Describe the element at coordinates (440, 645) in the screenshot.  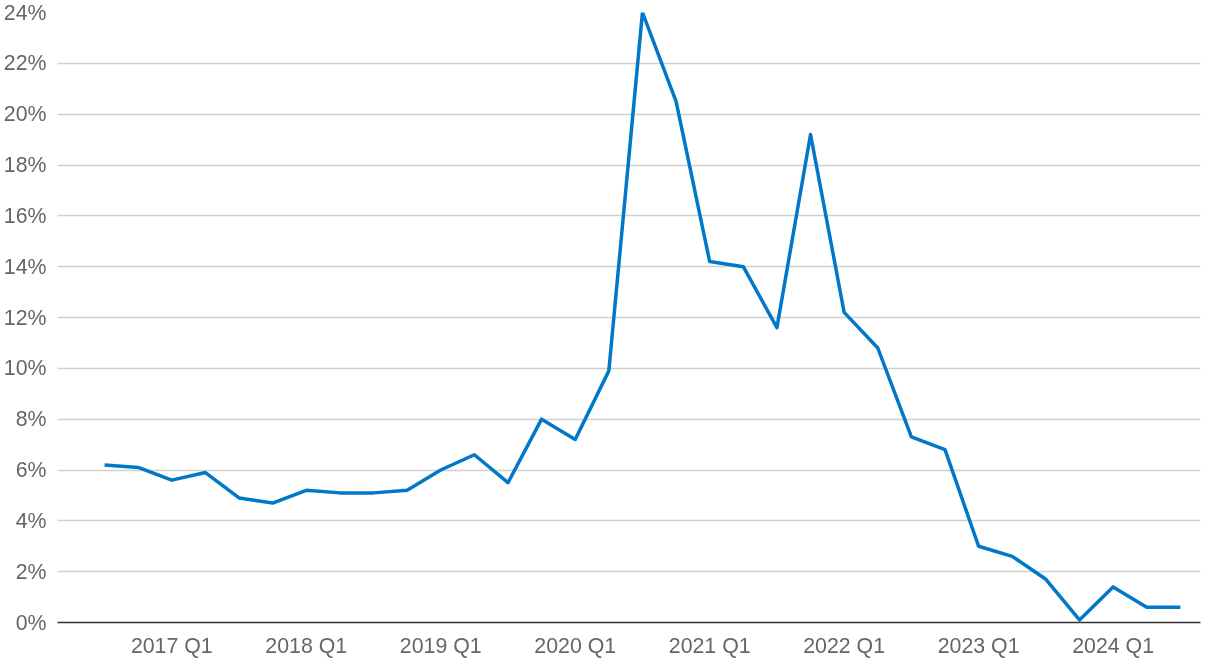
I see `x-tick-label: 2019 Q1` at that location.